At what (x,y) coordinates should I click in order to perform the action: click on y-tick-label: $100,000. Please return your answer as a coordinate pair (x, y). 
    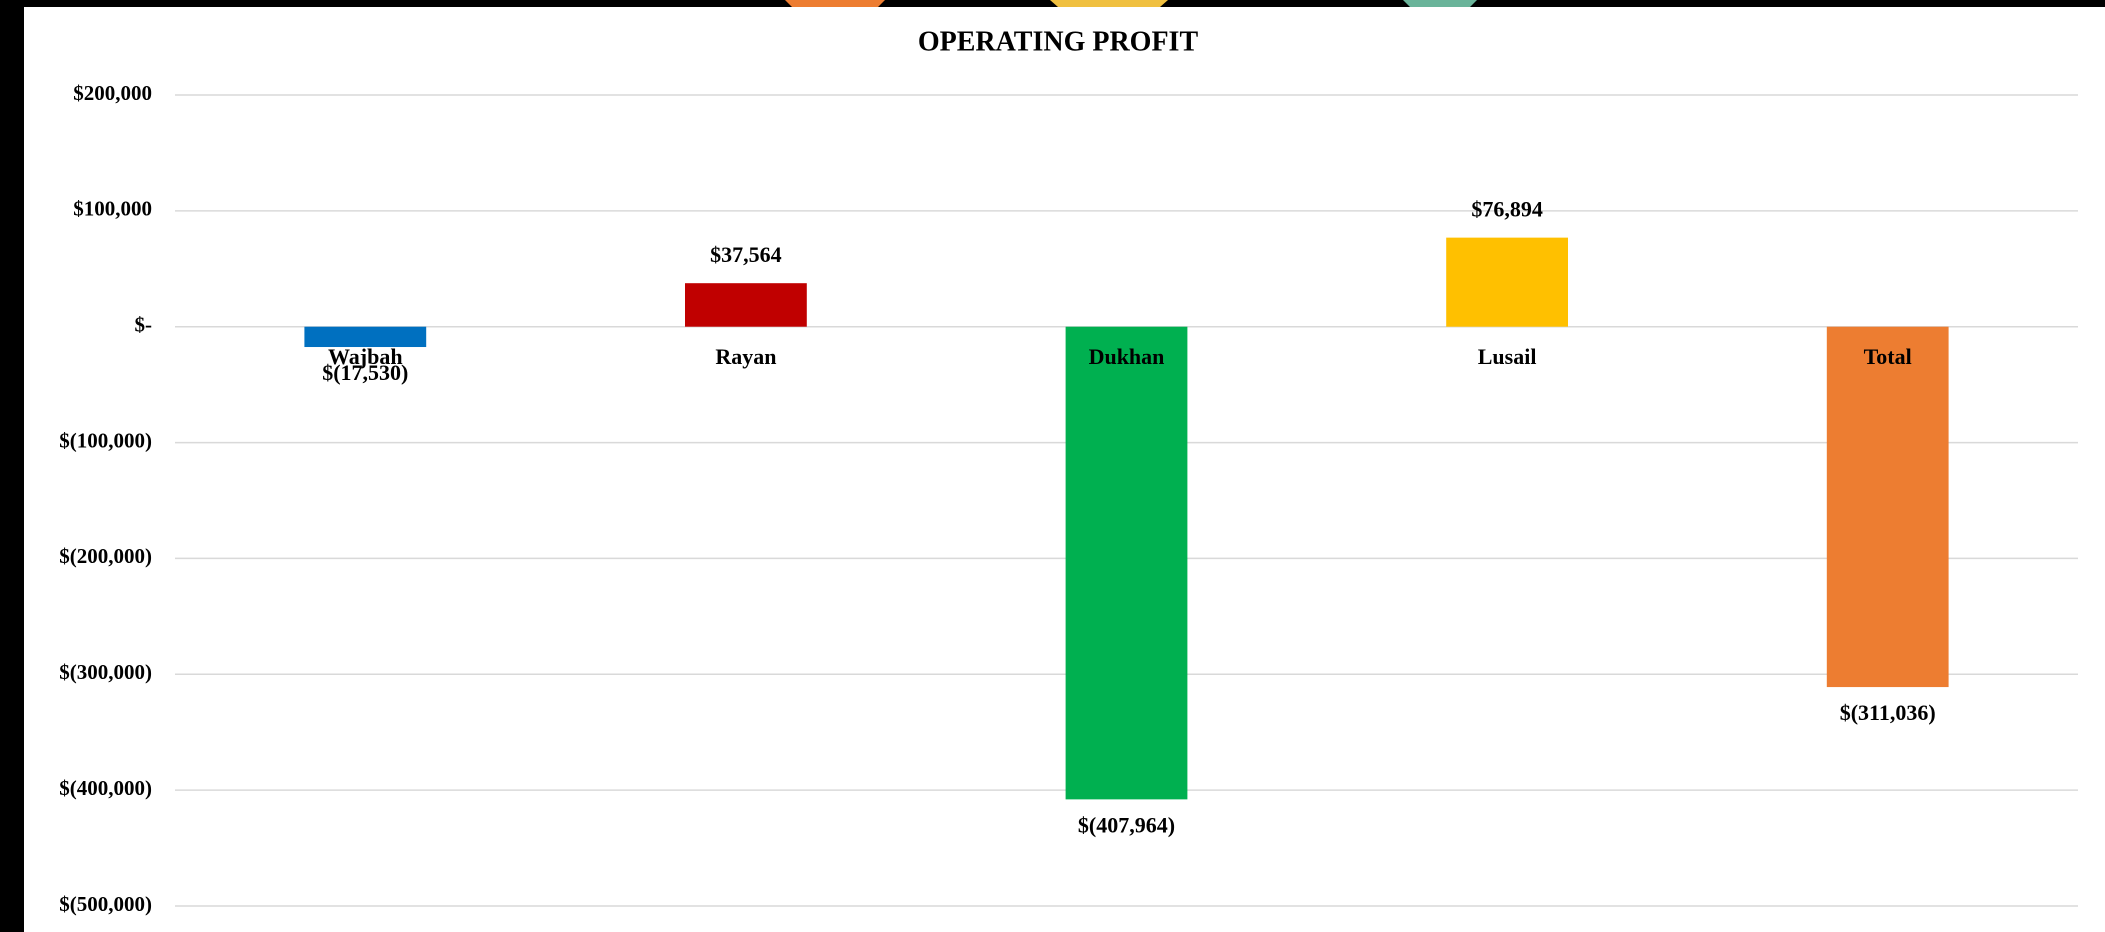
    Looking at the image, I should click on (112, 209).